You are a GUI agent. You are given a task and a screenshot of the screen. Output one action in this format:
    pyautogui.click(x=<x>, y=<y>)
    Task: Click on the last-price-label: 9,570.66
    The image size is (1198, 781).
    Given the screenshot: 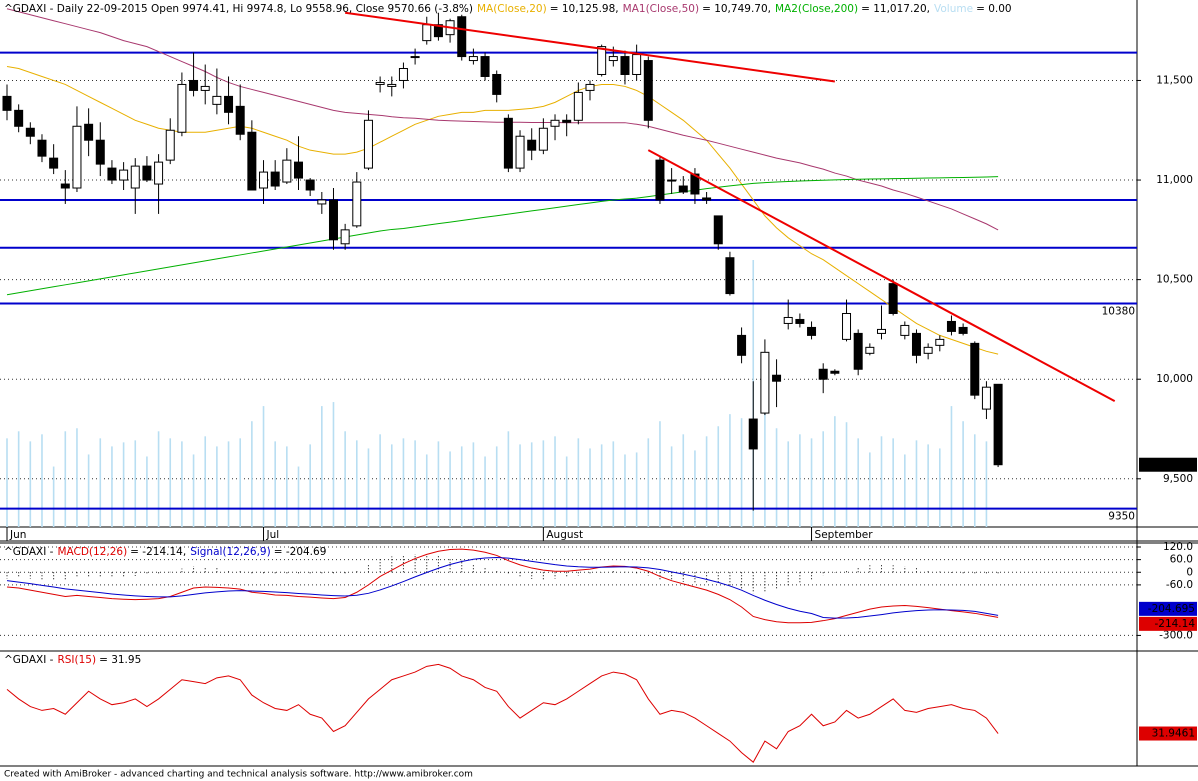 What is the action you would take?
    pyautogui.click(x=1171, y=465)
    